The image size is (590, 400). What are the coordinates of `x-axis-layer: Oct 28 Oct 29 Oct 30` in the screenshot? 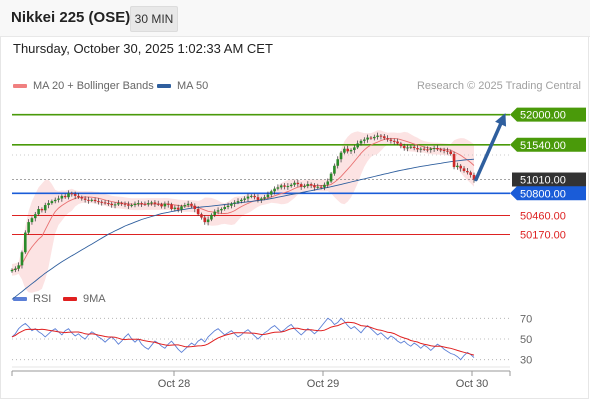 It's located at (261, 380).